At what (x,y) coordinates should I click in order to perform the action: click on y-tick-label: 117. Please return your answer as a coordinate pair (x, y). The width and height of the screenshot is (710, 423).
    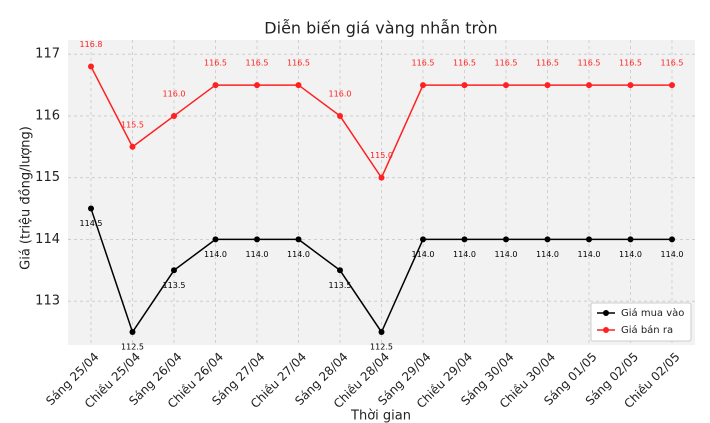
    Looking at the image, I should click on (47, 54).